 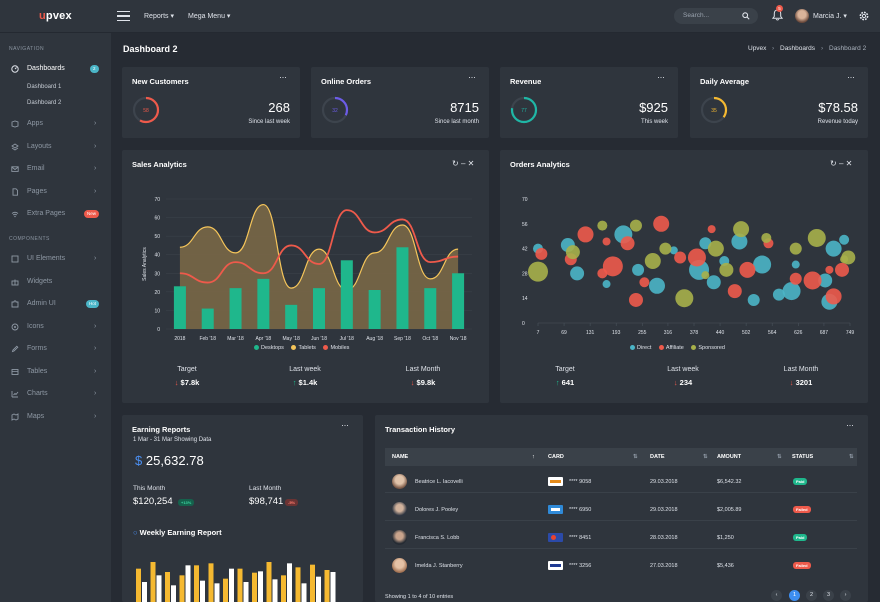 What do you see at coordinates (777, 13) in the screenshot?
I see `notifications-button: 5` at bounding box center [777, 13].